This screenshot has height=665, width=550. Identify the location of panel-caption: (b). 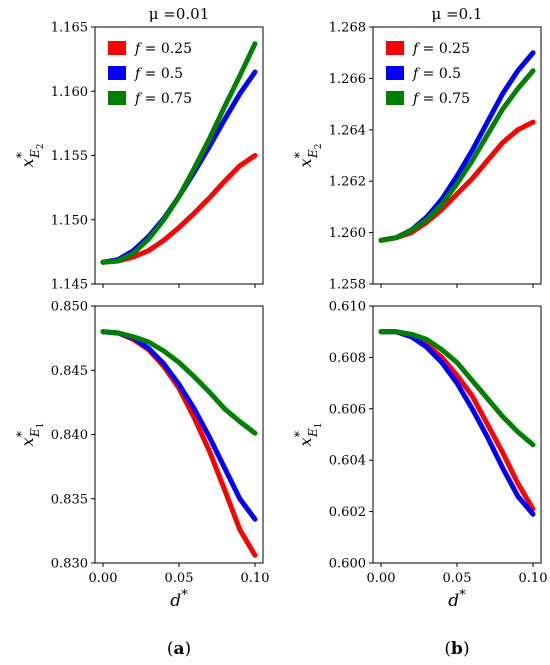
(456, 649).